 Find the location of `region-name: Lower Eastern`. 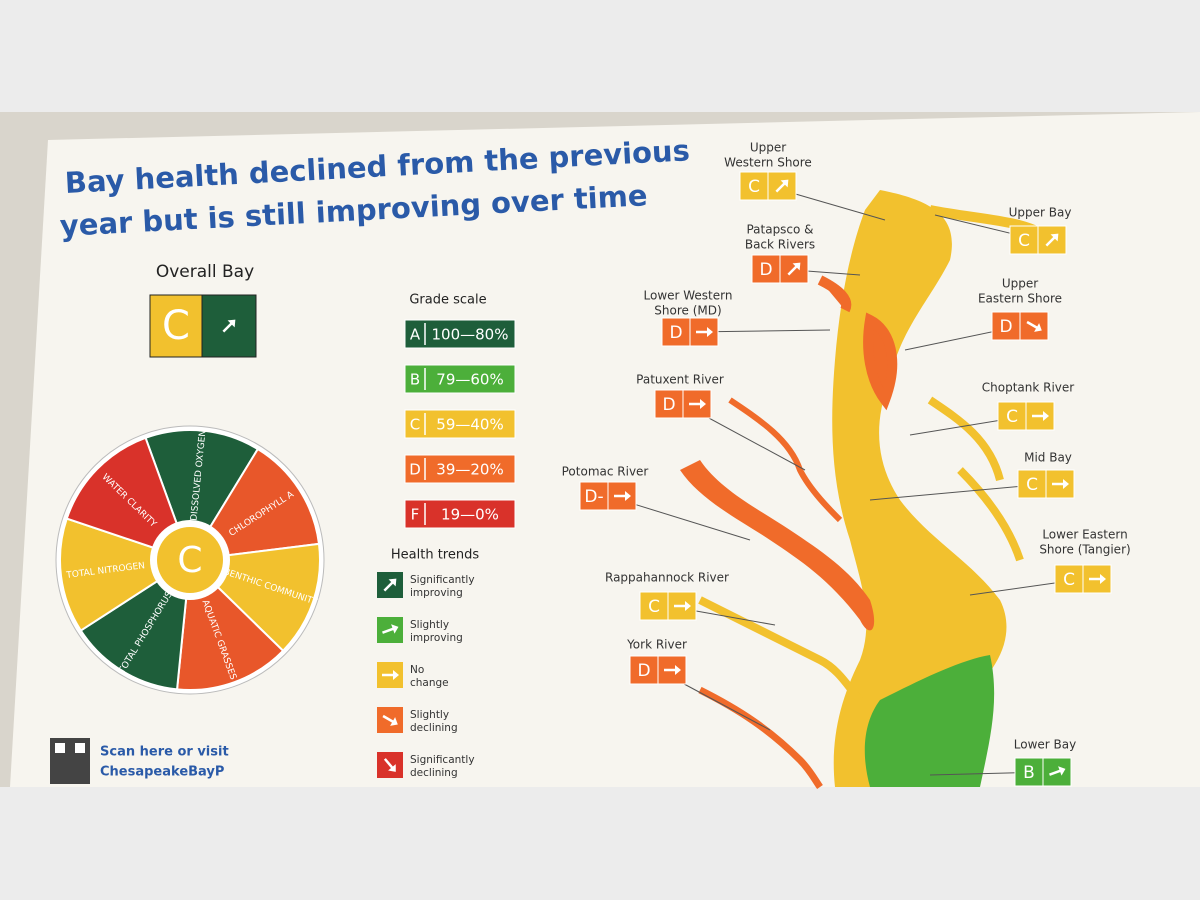

region-name: Lower Eastern is located at coordinates (1084, 535).